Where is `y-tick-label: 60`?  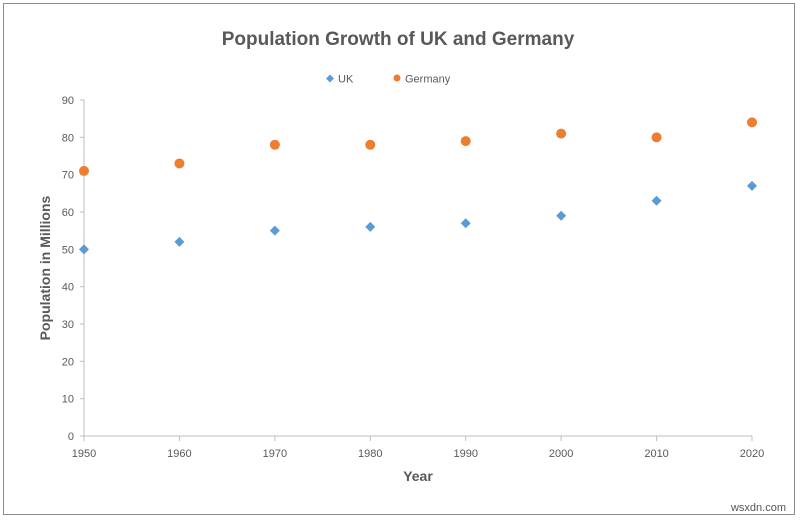
y-tick-label: 60 is located at coordinates (68, 213).